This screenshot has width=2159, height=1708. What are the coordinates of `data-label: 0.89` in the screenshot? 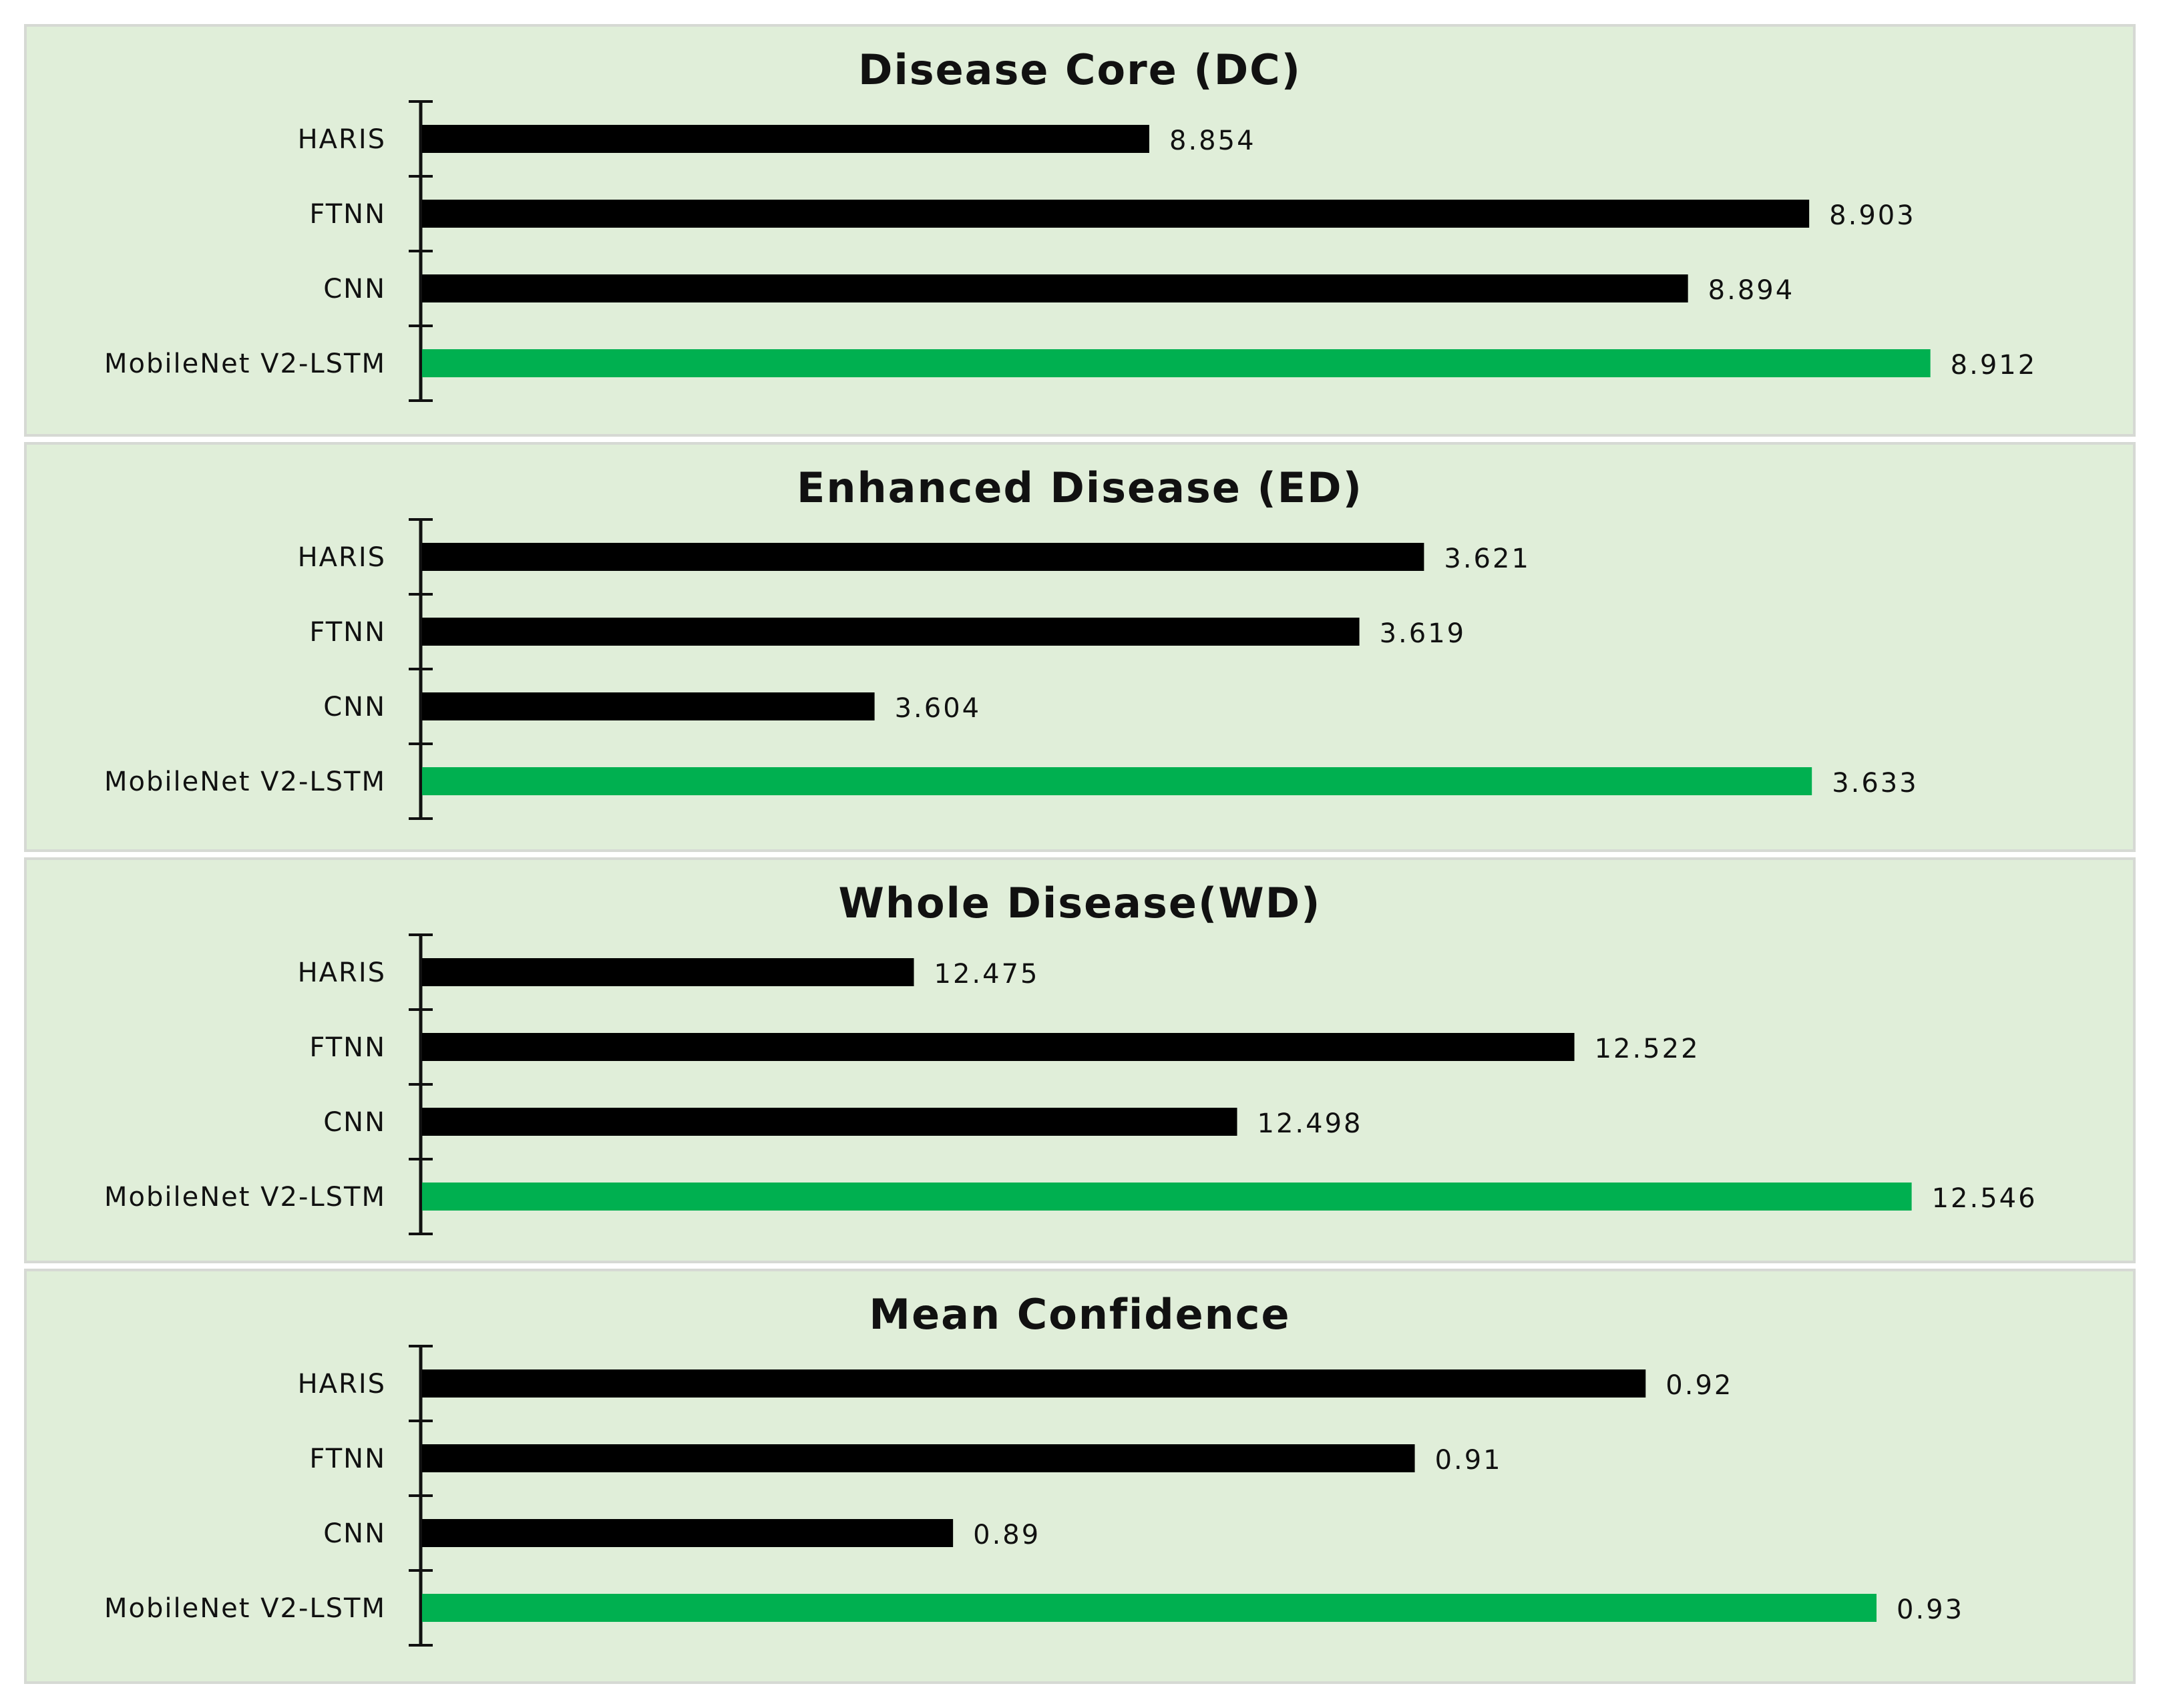 It's located at (1006, 1535).